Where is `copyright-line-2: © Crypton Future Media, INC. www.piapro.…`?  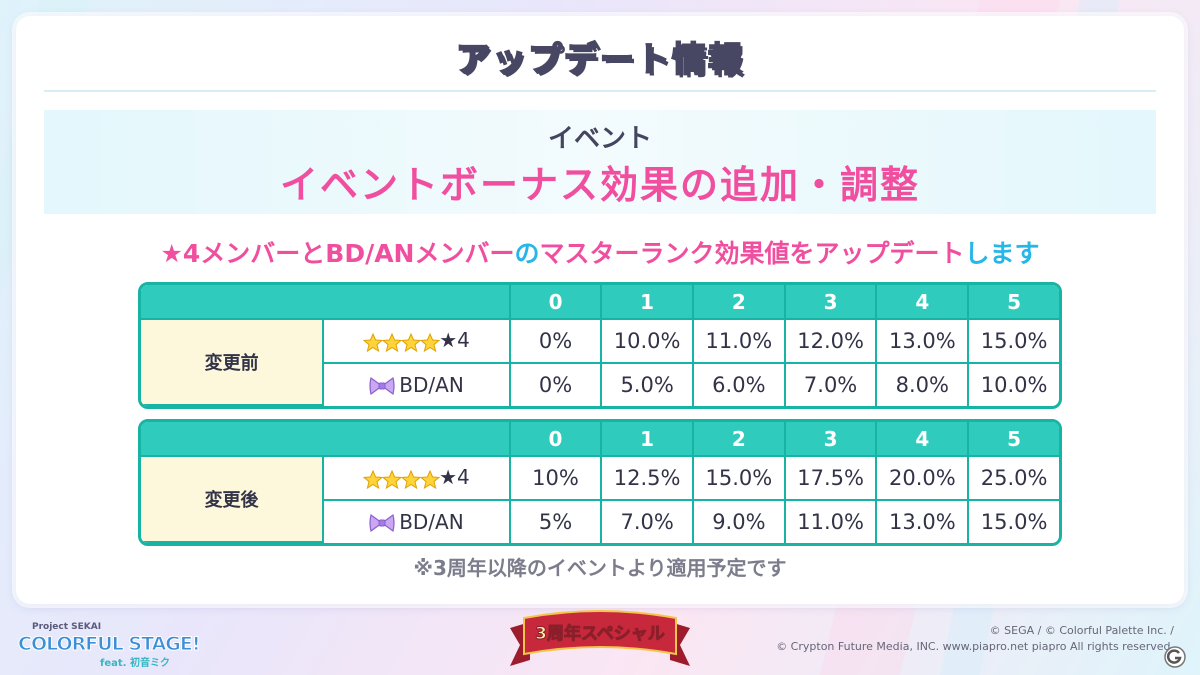
copyright-line-2: © Crypton Future Media, INC. www.piapro.… is located at coordinates (975, 646).